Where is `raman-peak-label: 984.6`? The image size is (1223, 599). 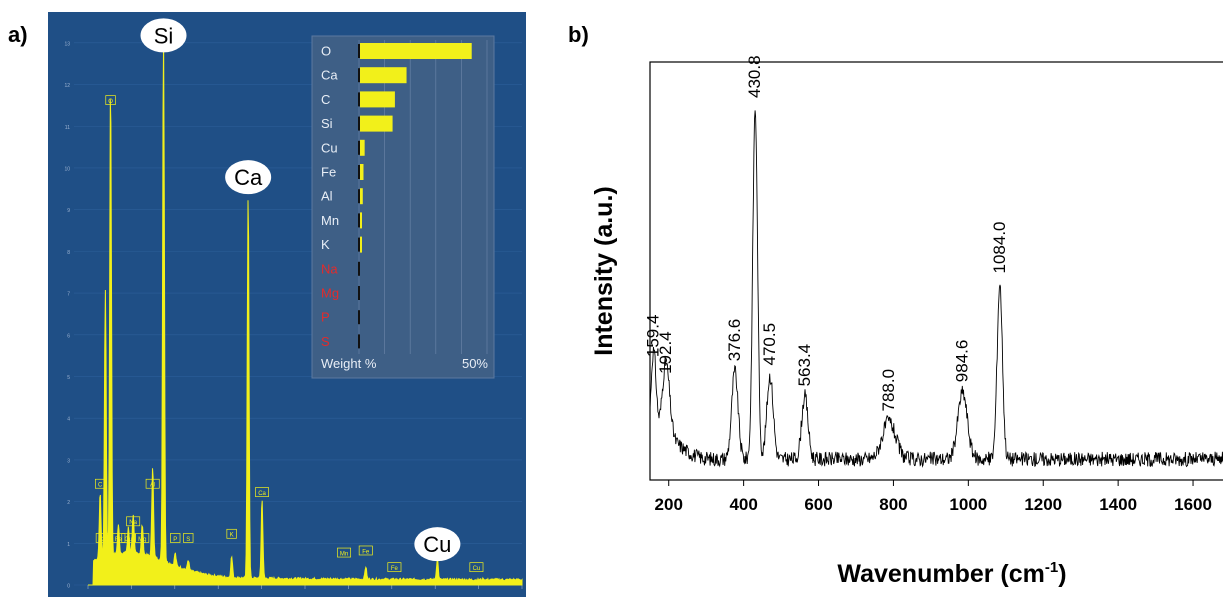
raman-peak-label: 984.6 is located at coordinates (962, 361).